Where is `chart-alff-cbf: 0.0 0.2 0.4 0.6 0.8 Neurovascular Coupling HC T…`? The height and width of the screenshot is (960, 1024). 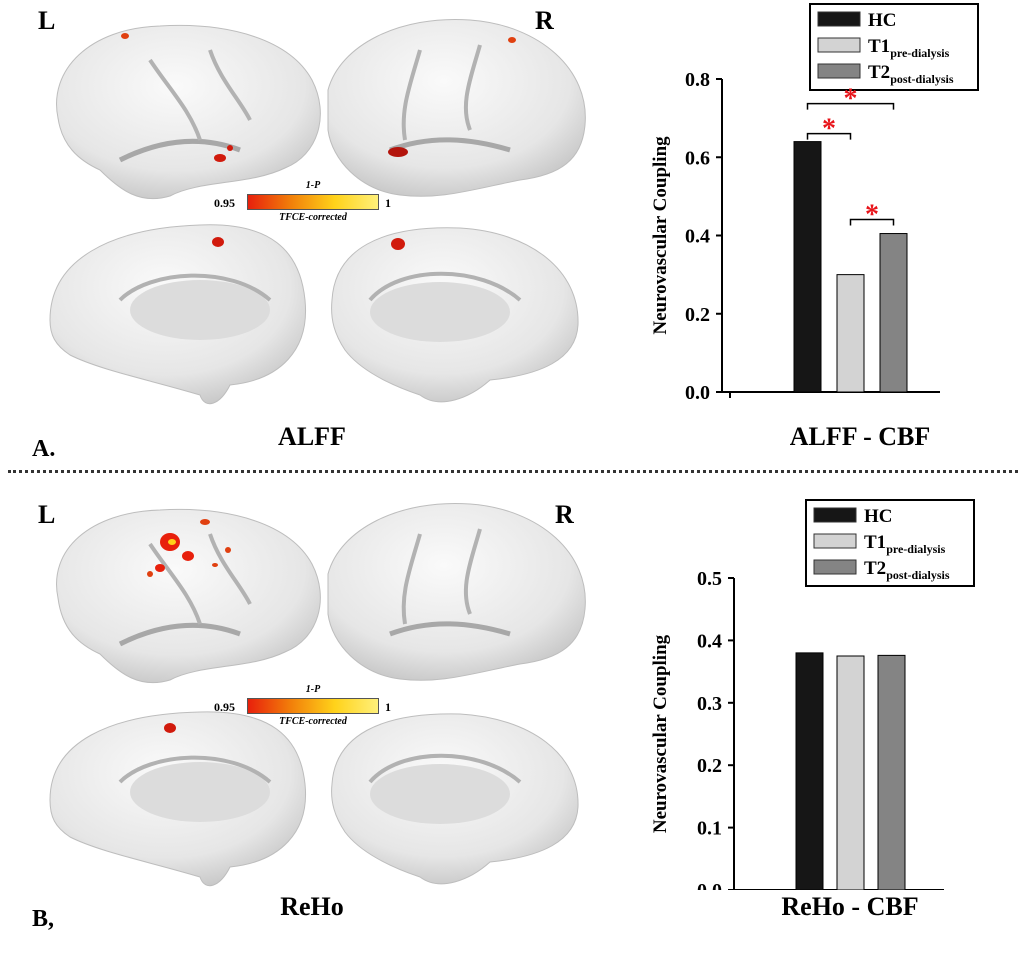
chart-alff-cbf: 0.0 0.2 0.4 0.6 0.8 Neurovascular Coupling HC T… is located at coordinates (814, 203).